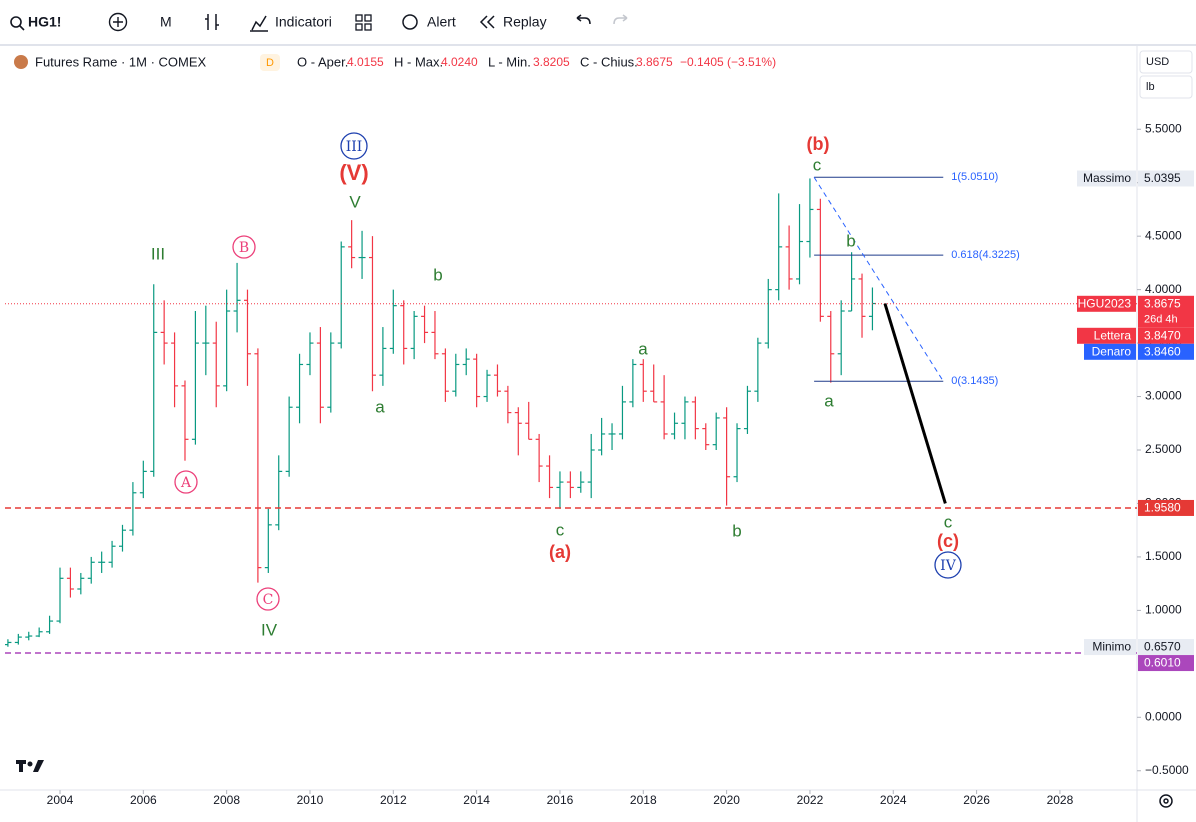 The height and width of the screenshot is (822, 1196). Describe the element at coordinates (418, 61) in the screenshot. I see `high-label: H - Max.` at that location.